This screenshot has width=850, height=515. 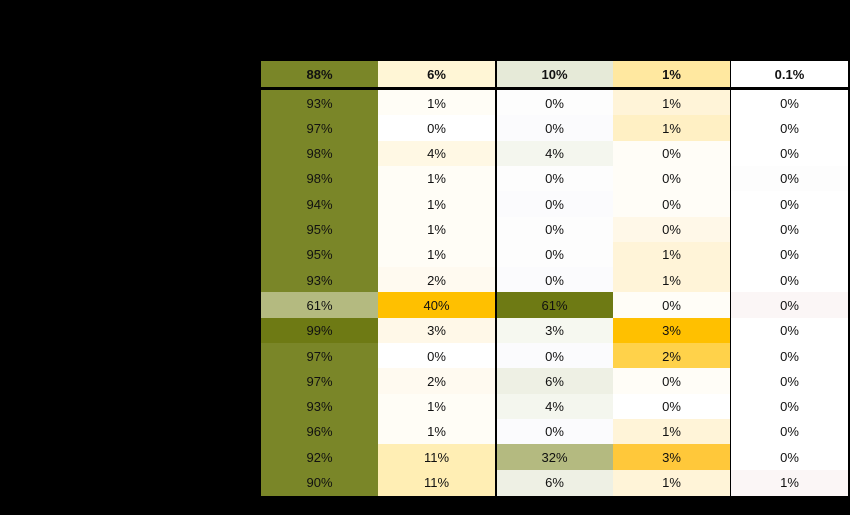 What do you see at coordinates (436, 305) in the screenshot?
I see `heatmap-cell: 40%` at bounding box center [436, 305].